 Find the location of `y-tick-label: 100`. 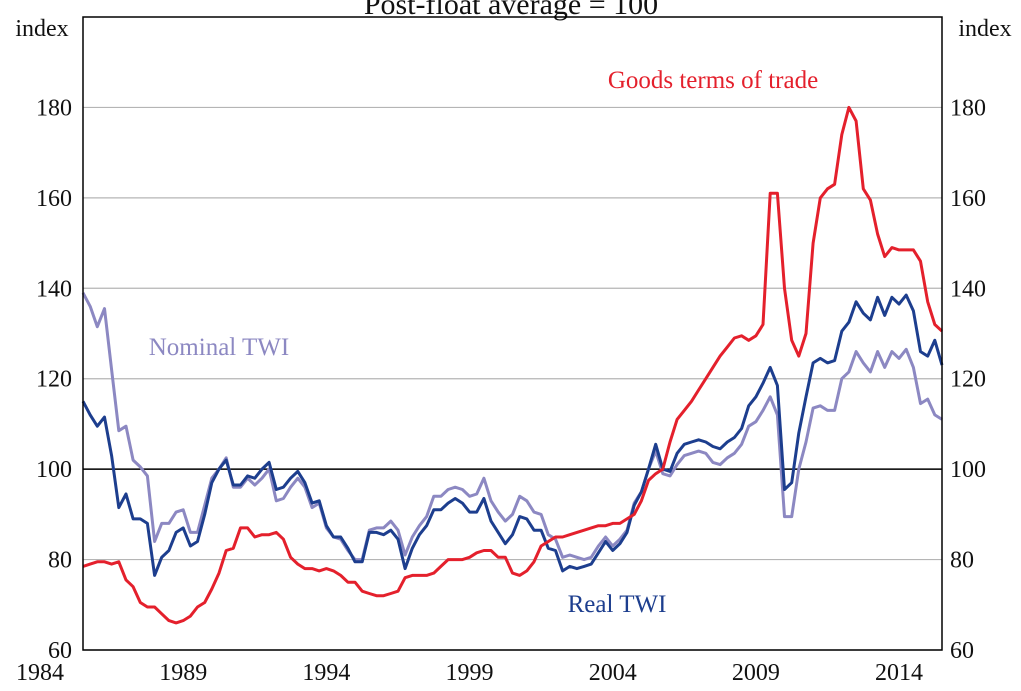

y-tick-label: 100 is located at coordinates (54, 470).